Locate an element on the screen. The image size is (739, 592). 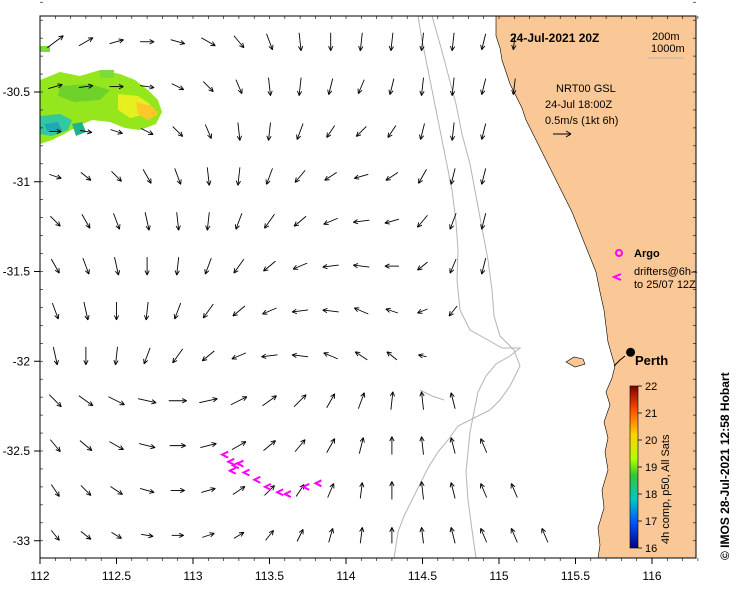
x-tick-label: 113 is located at coordinates (192, 576).